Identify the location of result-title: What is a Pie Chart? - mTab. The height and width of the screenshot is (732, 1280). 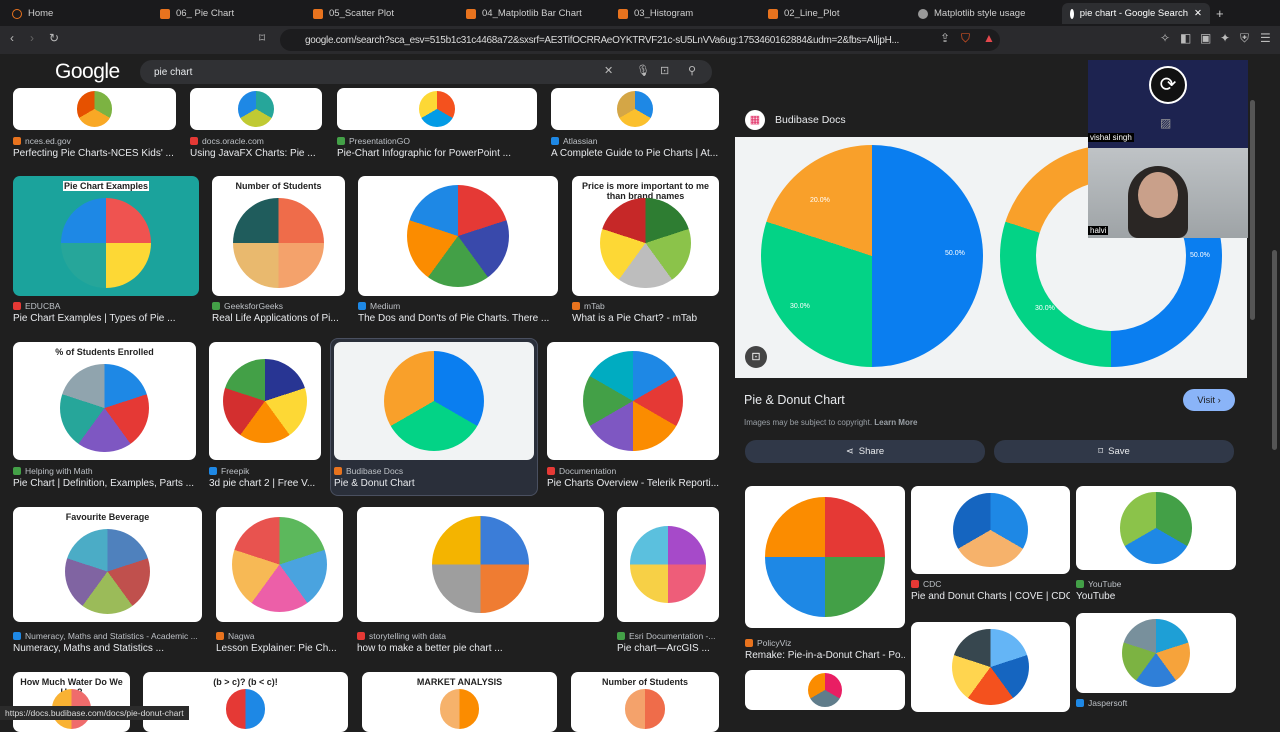
(635, 318).